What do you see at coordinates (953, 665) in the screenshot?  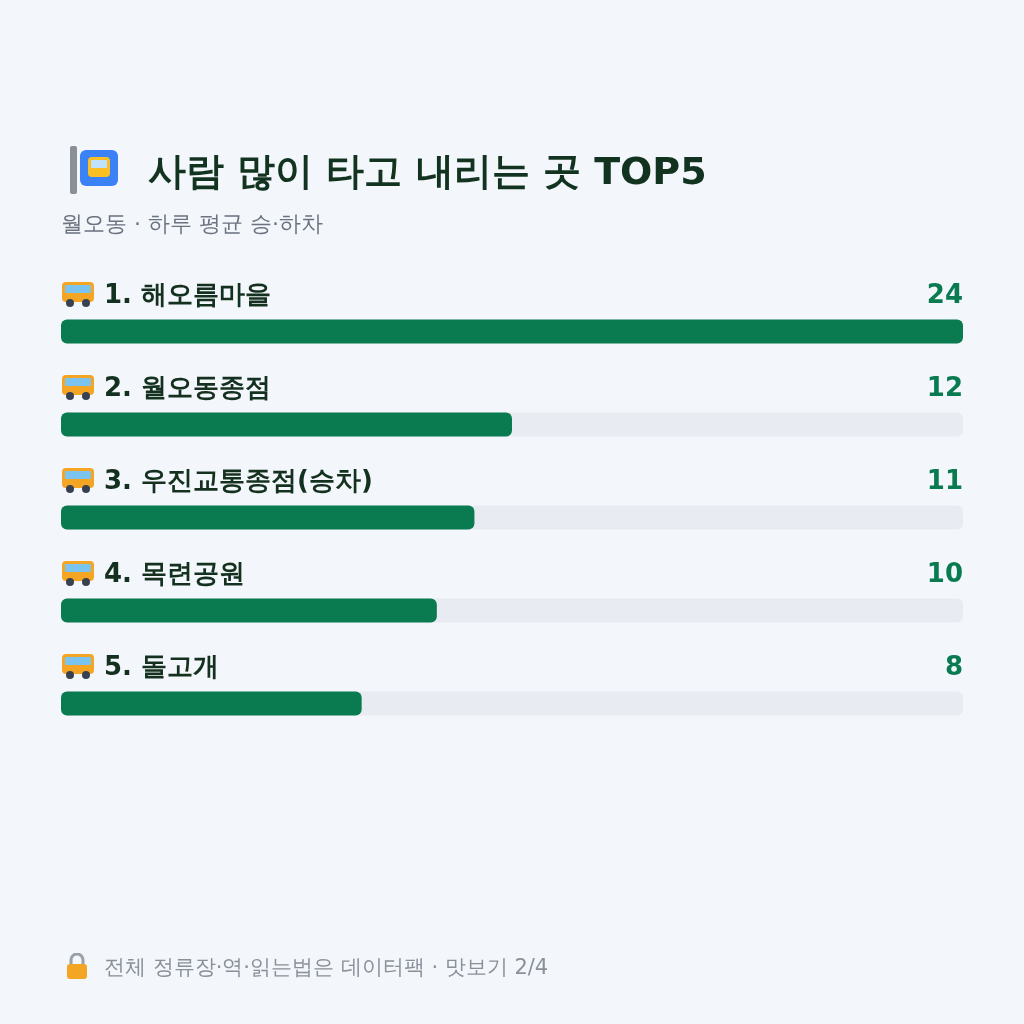 I see `data-label: 8` at bounding box center [953, 665].